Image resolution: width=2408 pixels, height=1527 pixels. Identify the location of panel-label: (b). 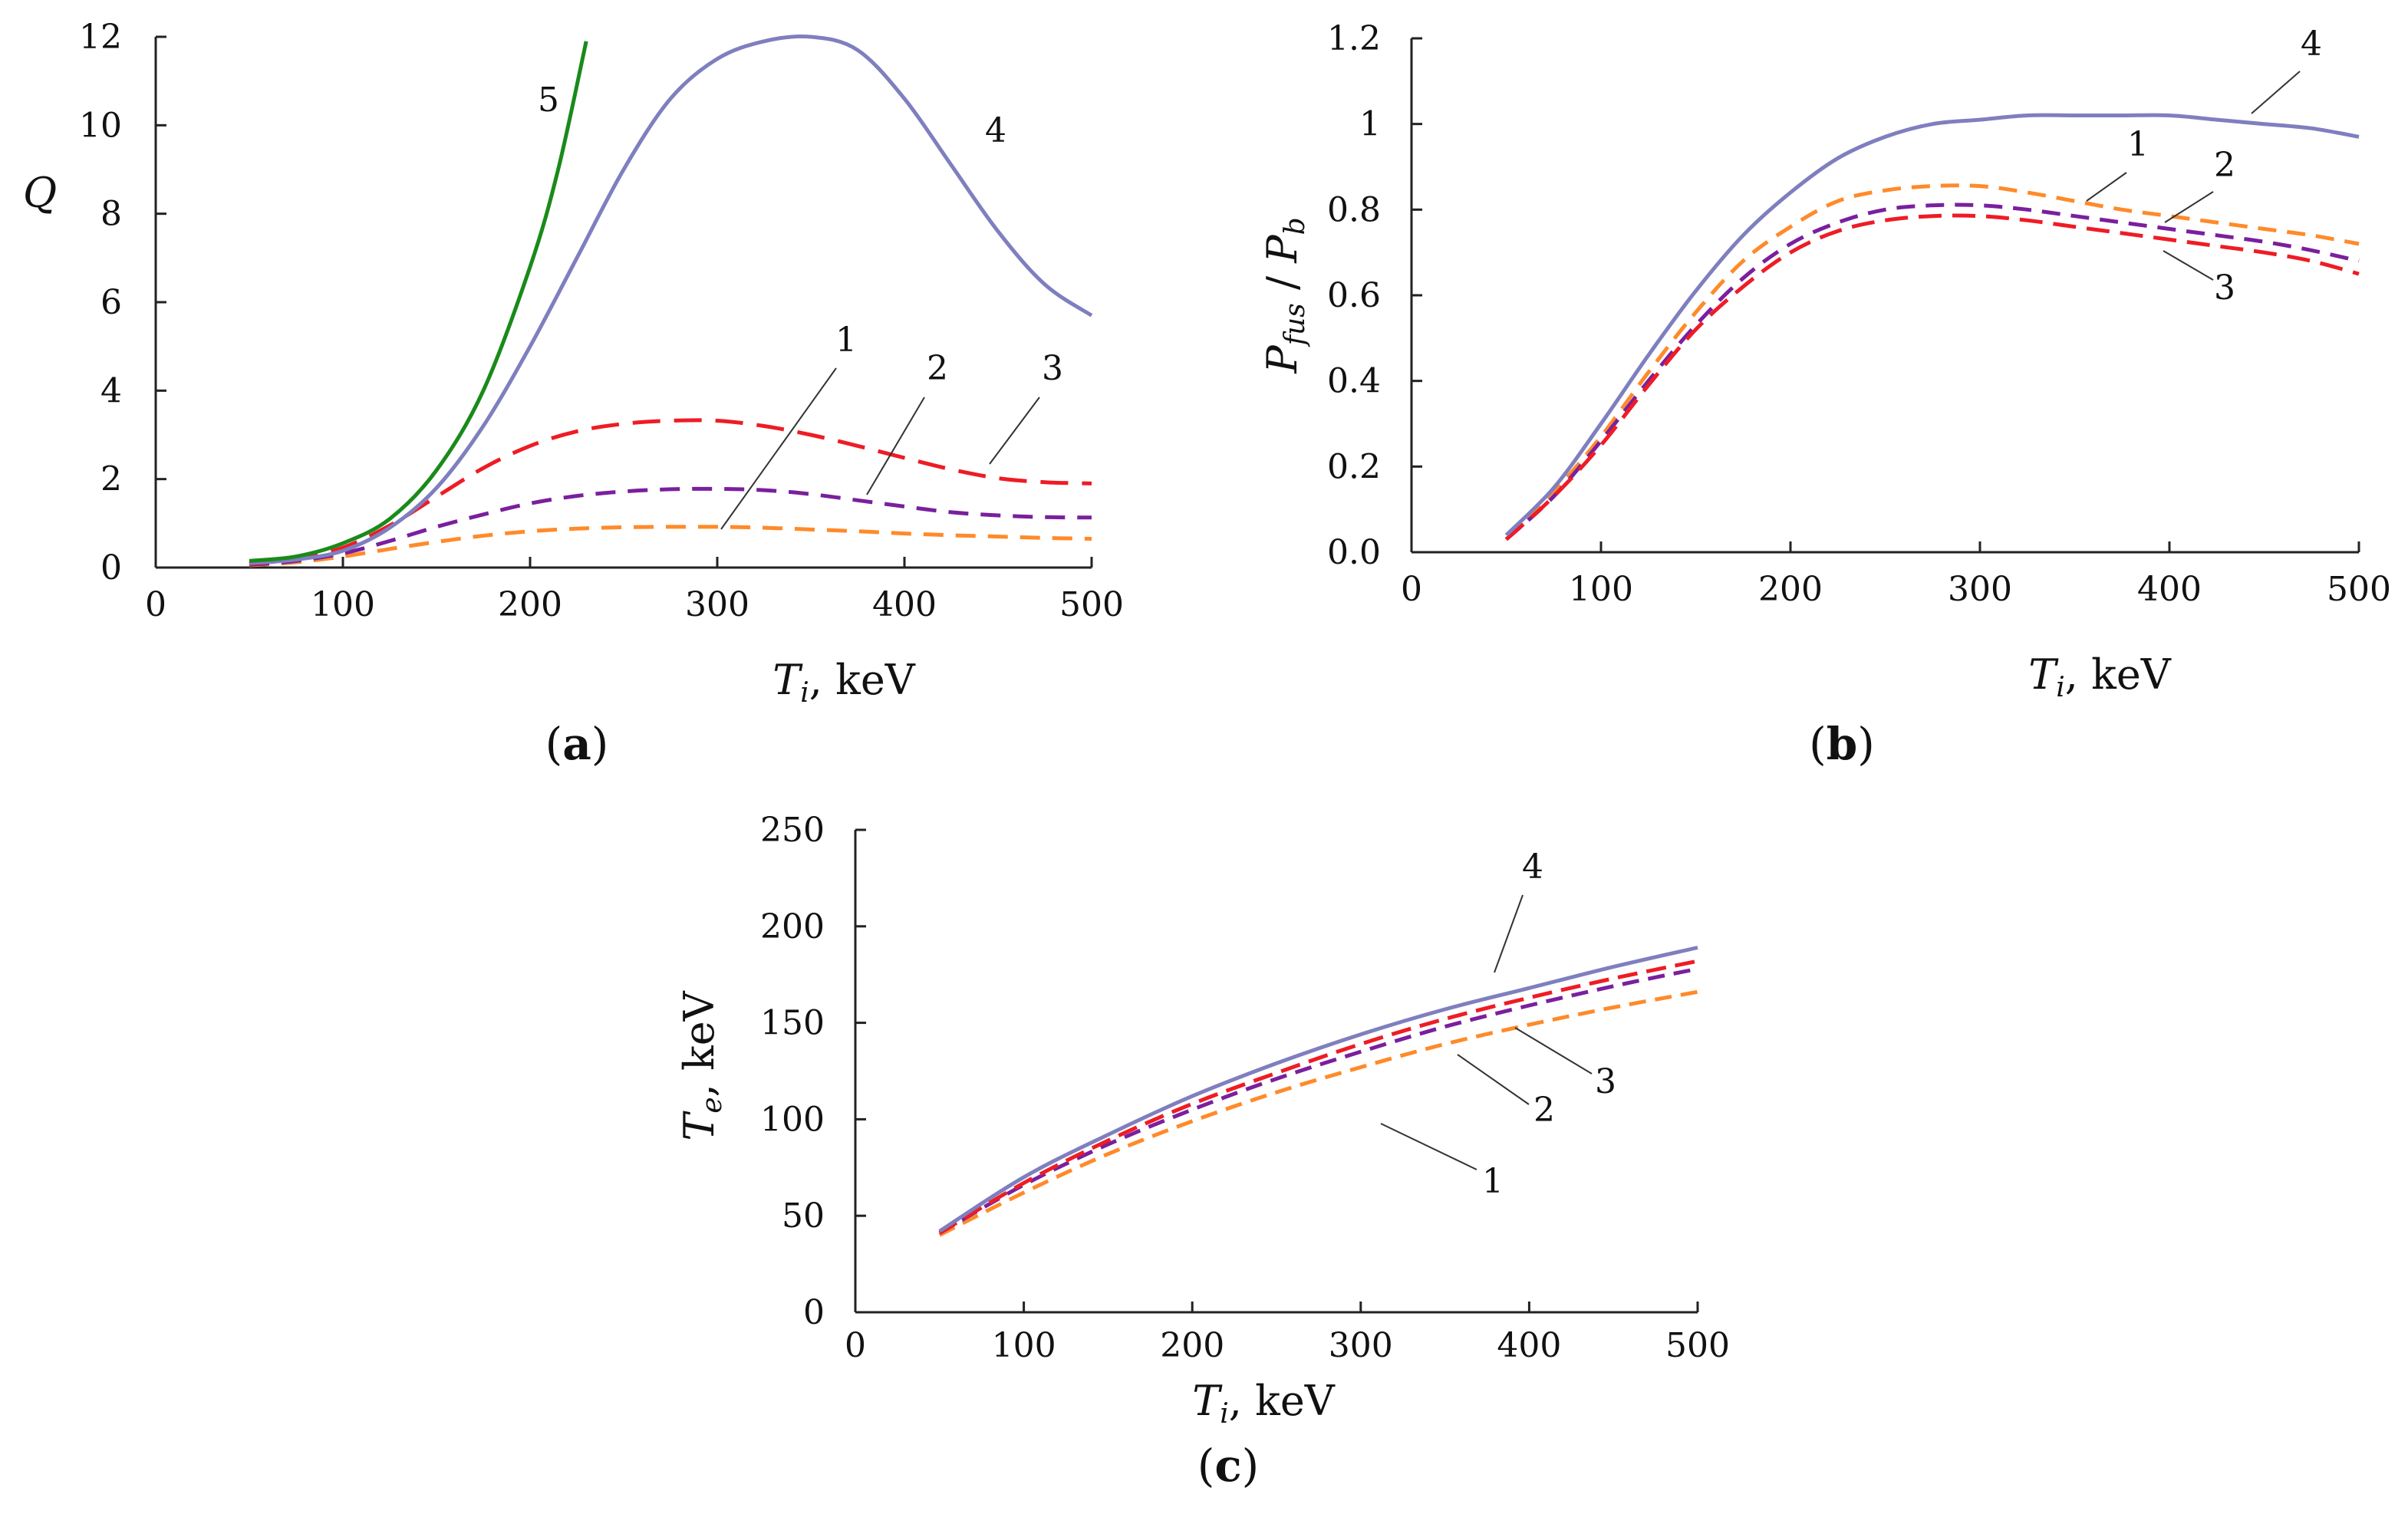
(1842, 744).